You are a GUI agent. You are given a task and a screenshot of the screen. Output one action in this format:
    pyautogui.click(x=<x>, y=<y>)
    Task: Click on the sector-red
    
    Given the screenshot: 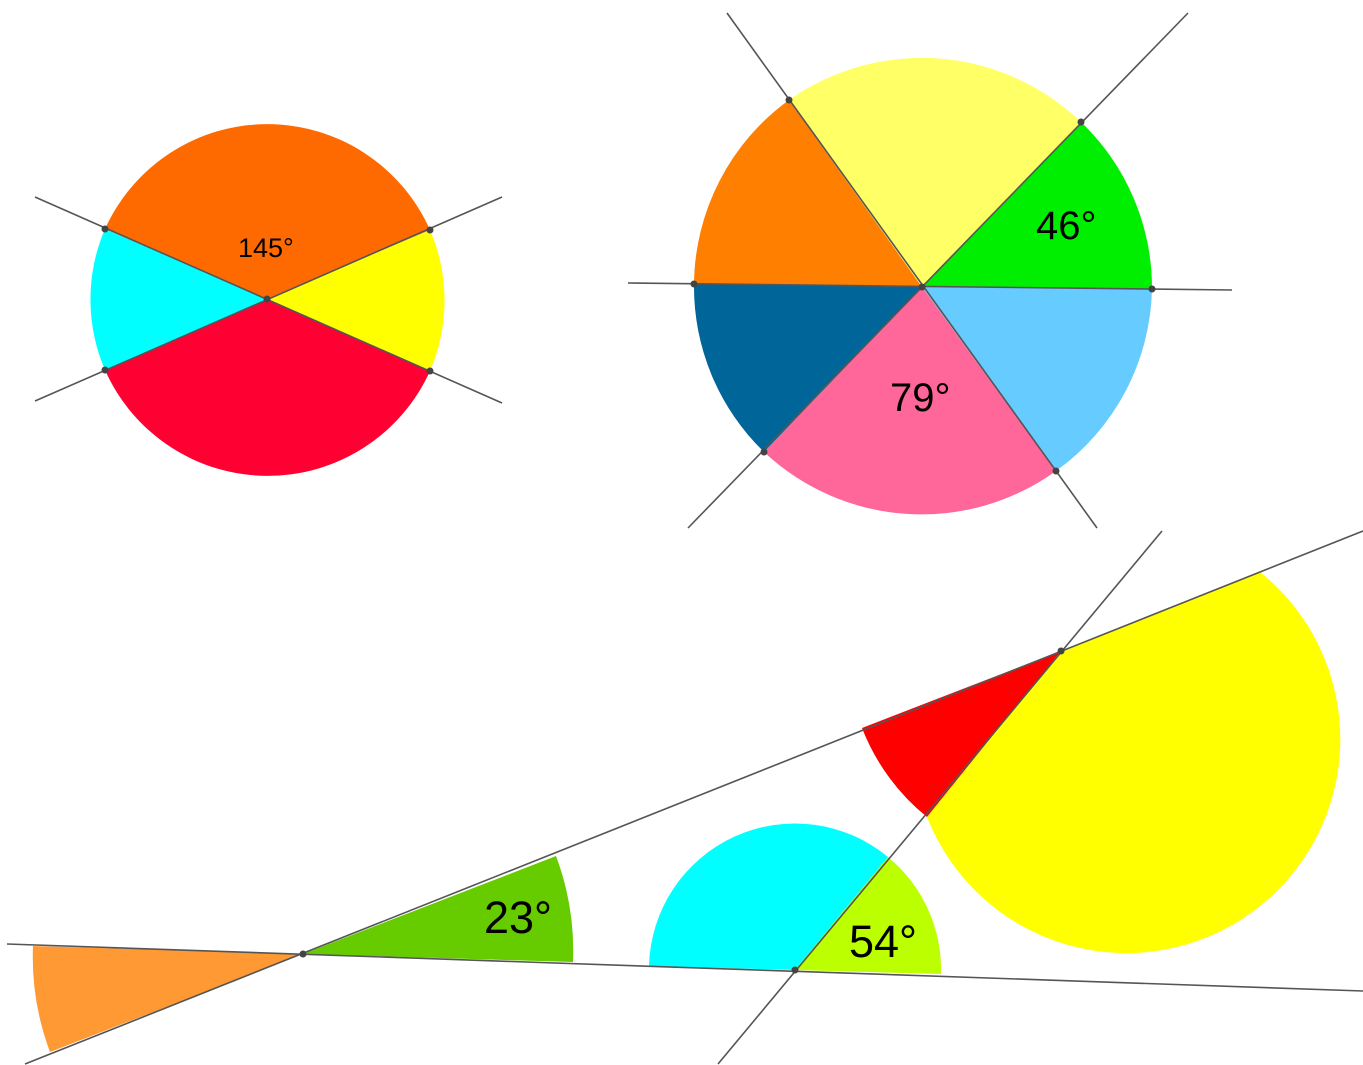 What is the action you would take?
    pyautogui.click(x=961, y=734)
    